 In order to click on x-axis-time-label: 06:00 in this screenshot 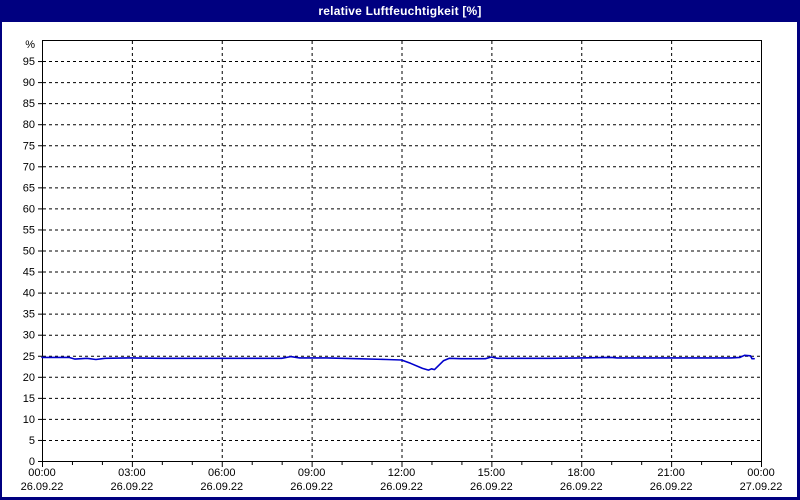, I will do `click(222, 473)`.